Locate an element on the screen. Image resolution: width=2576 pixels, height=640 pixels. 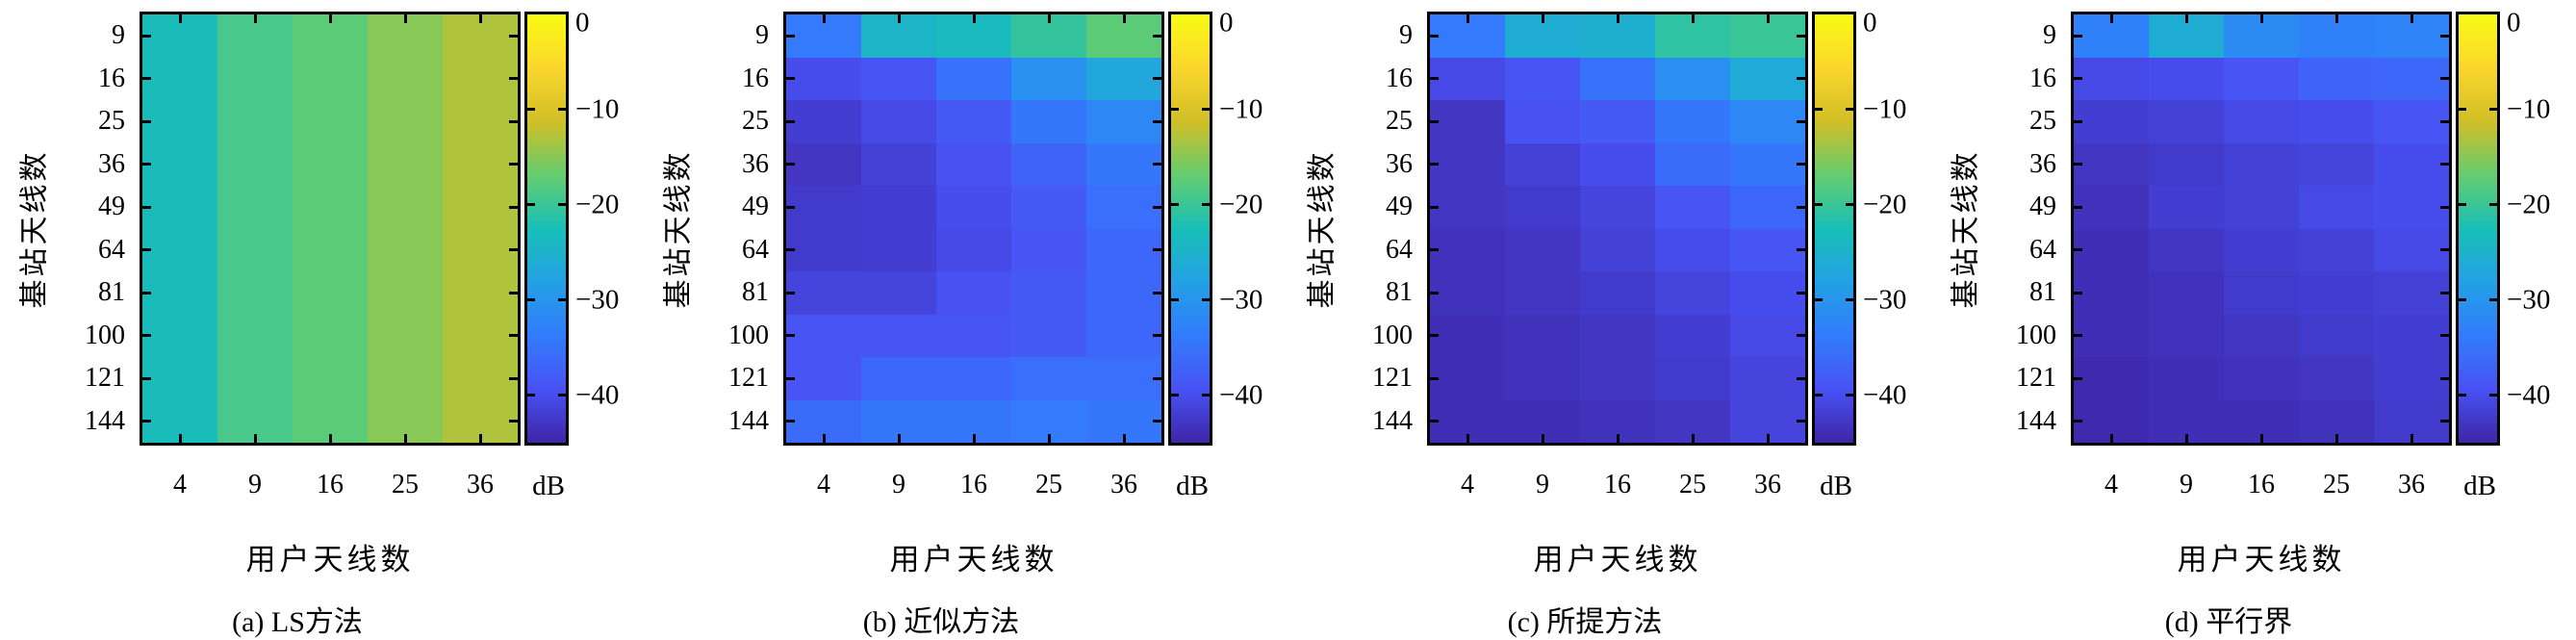
y-tick-label: 64 is located at coordinates (755, 249).